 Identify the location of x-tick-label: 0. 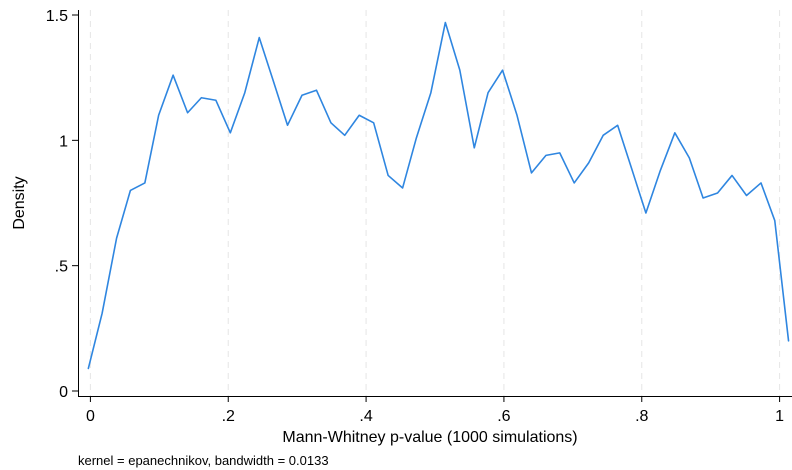
(90, 416).